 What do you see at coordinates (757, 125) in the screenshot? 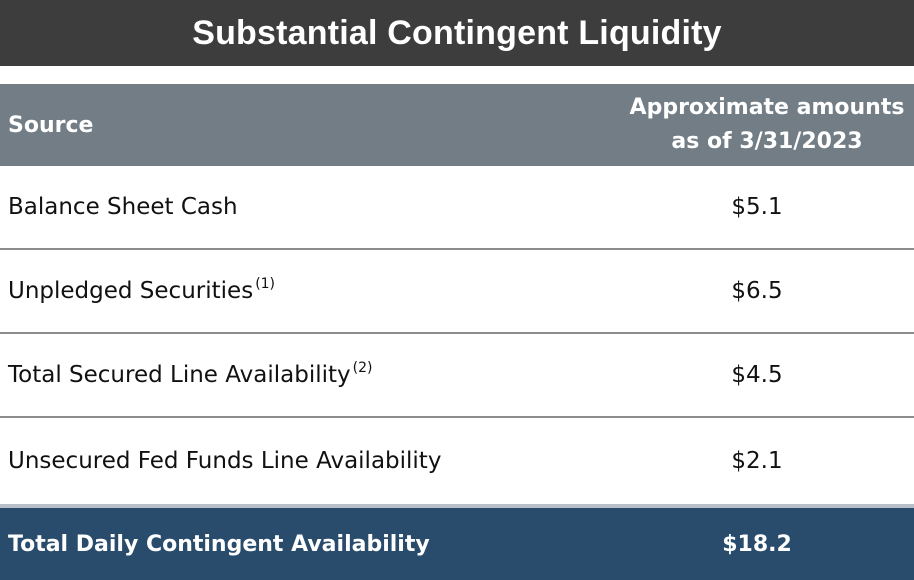
I see `header-amount: Approximate amounts as of 3/31/2023` at bounding box center [757, 125].